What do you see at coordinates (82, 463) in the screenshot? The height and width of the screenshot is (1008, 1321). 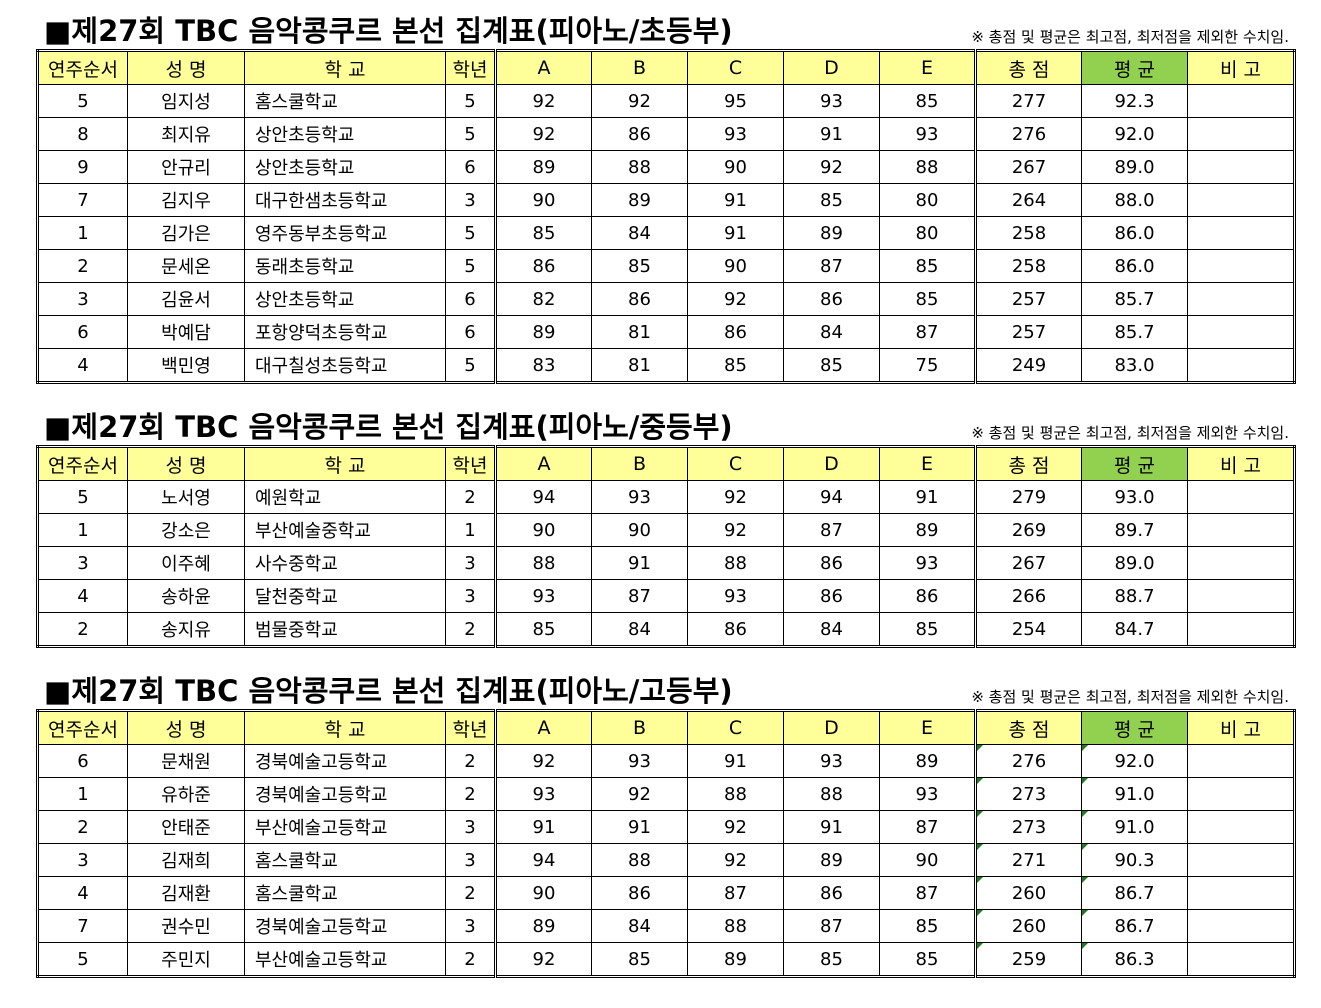 I see `header-order: 연주순서` at bounding box center [82, 463].